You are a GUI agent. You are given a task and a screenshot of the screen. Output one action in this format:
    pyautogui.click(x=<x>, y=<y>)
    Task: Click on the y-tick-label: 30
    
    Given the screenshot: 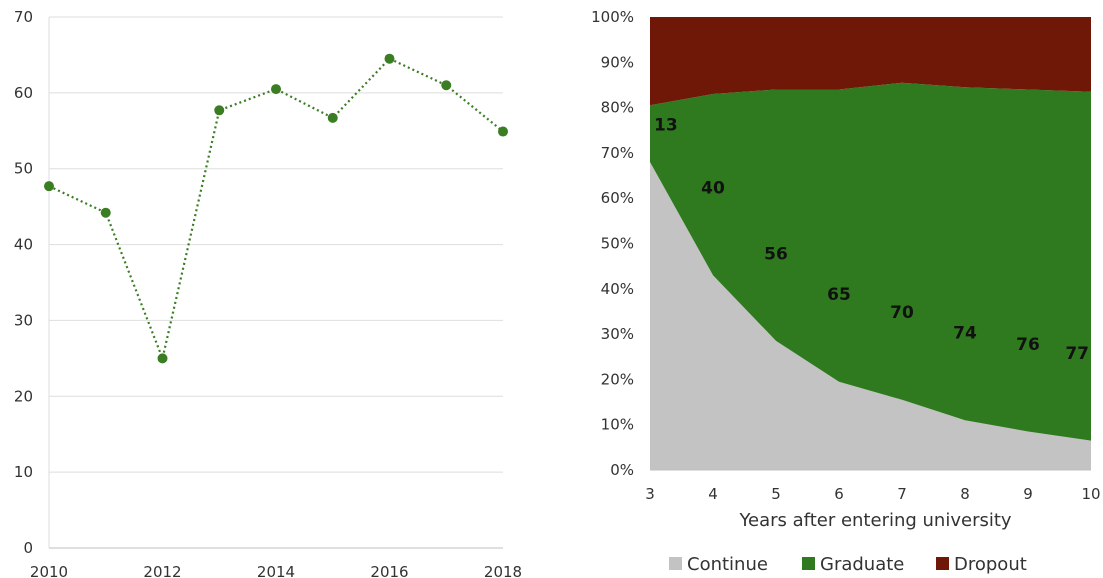 What is the action you would take?
    pyautogui.click(x=23, y=320)
    